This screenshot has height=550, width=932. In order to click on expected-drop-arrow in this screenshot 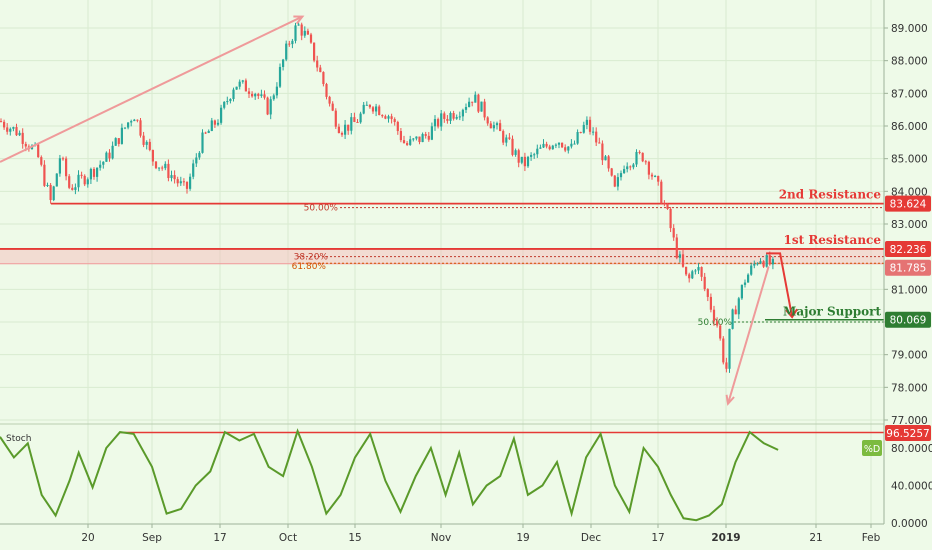, I will do `click(780, 285)`.